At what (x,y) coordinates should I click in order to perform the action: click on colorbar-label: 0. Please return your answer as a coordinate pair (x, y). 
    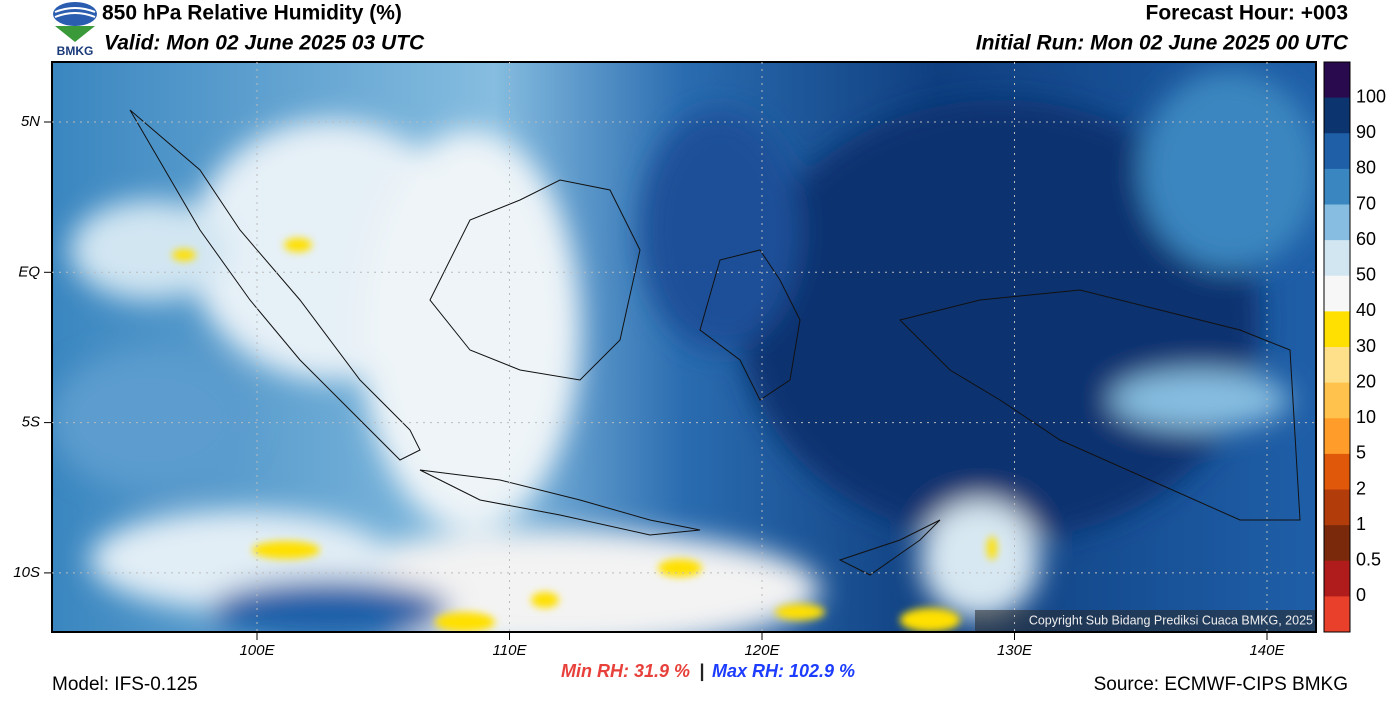
    Looking at the image, I should click on (1361, 595).